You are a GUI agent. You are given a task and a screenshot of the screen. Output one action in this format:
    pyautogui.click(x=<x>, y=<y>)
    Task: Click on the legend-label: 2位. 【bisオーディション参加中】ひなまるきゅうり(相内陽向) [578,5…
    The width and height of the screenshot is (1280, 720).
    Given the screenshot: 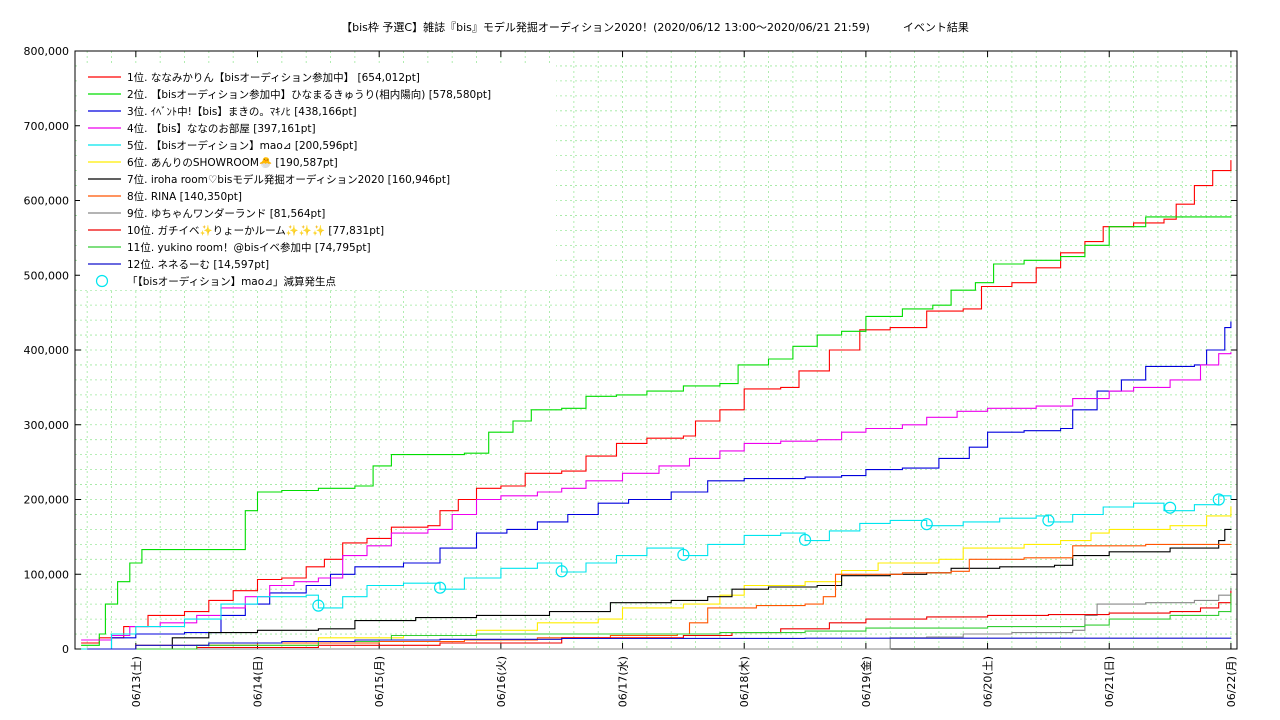 What is the action you would take?
    pyautogui.click(x=309, y=94)
    